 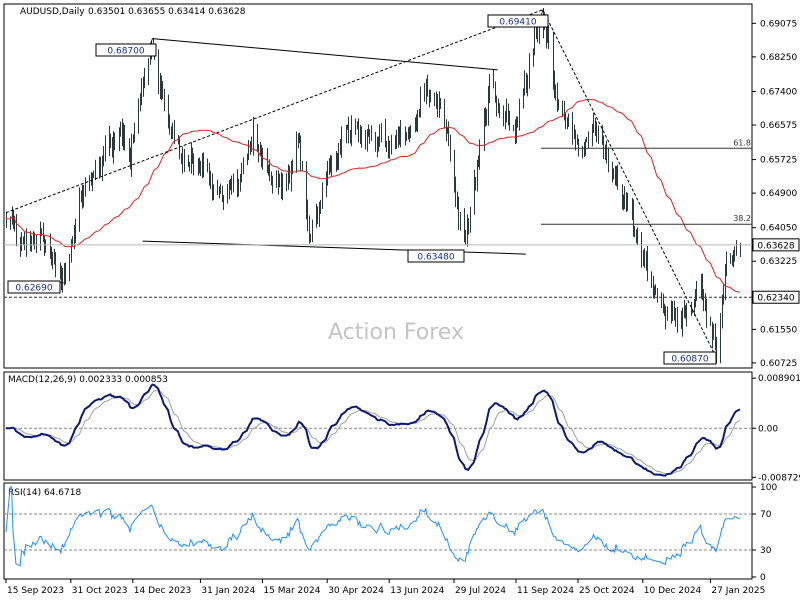 What do you see at coordinates (778, 364) in the screenshot?
I see `price-axis-label: 0.60725` at bounding box center [778, 364].